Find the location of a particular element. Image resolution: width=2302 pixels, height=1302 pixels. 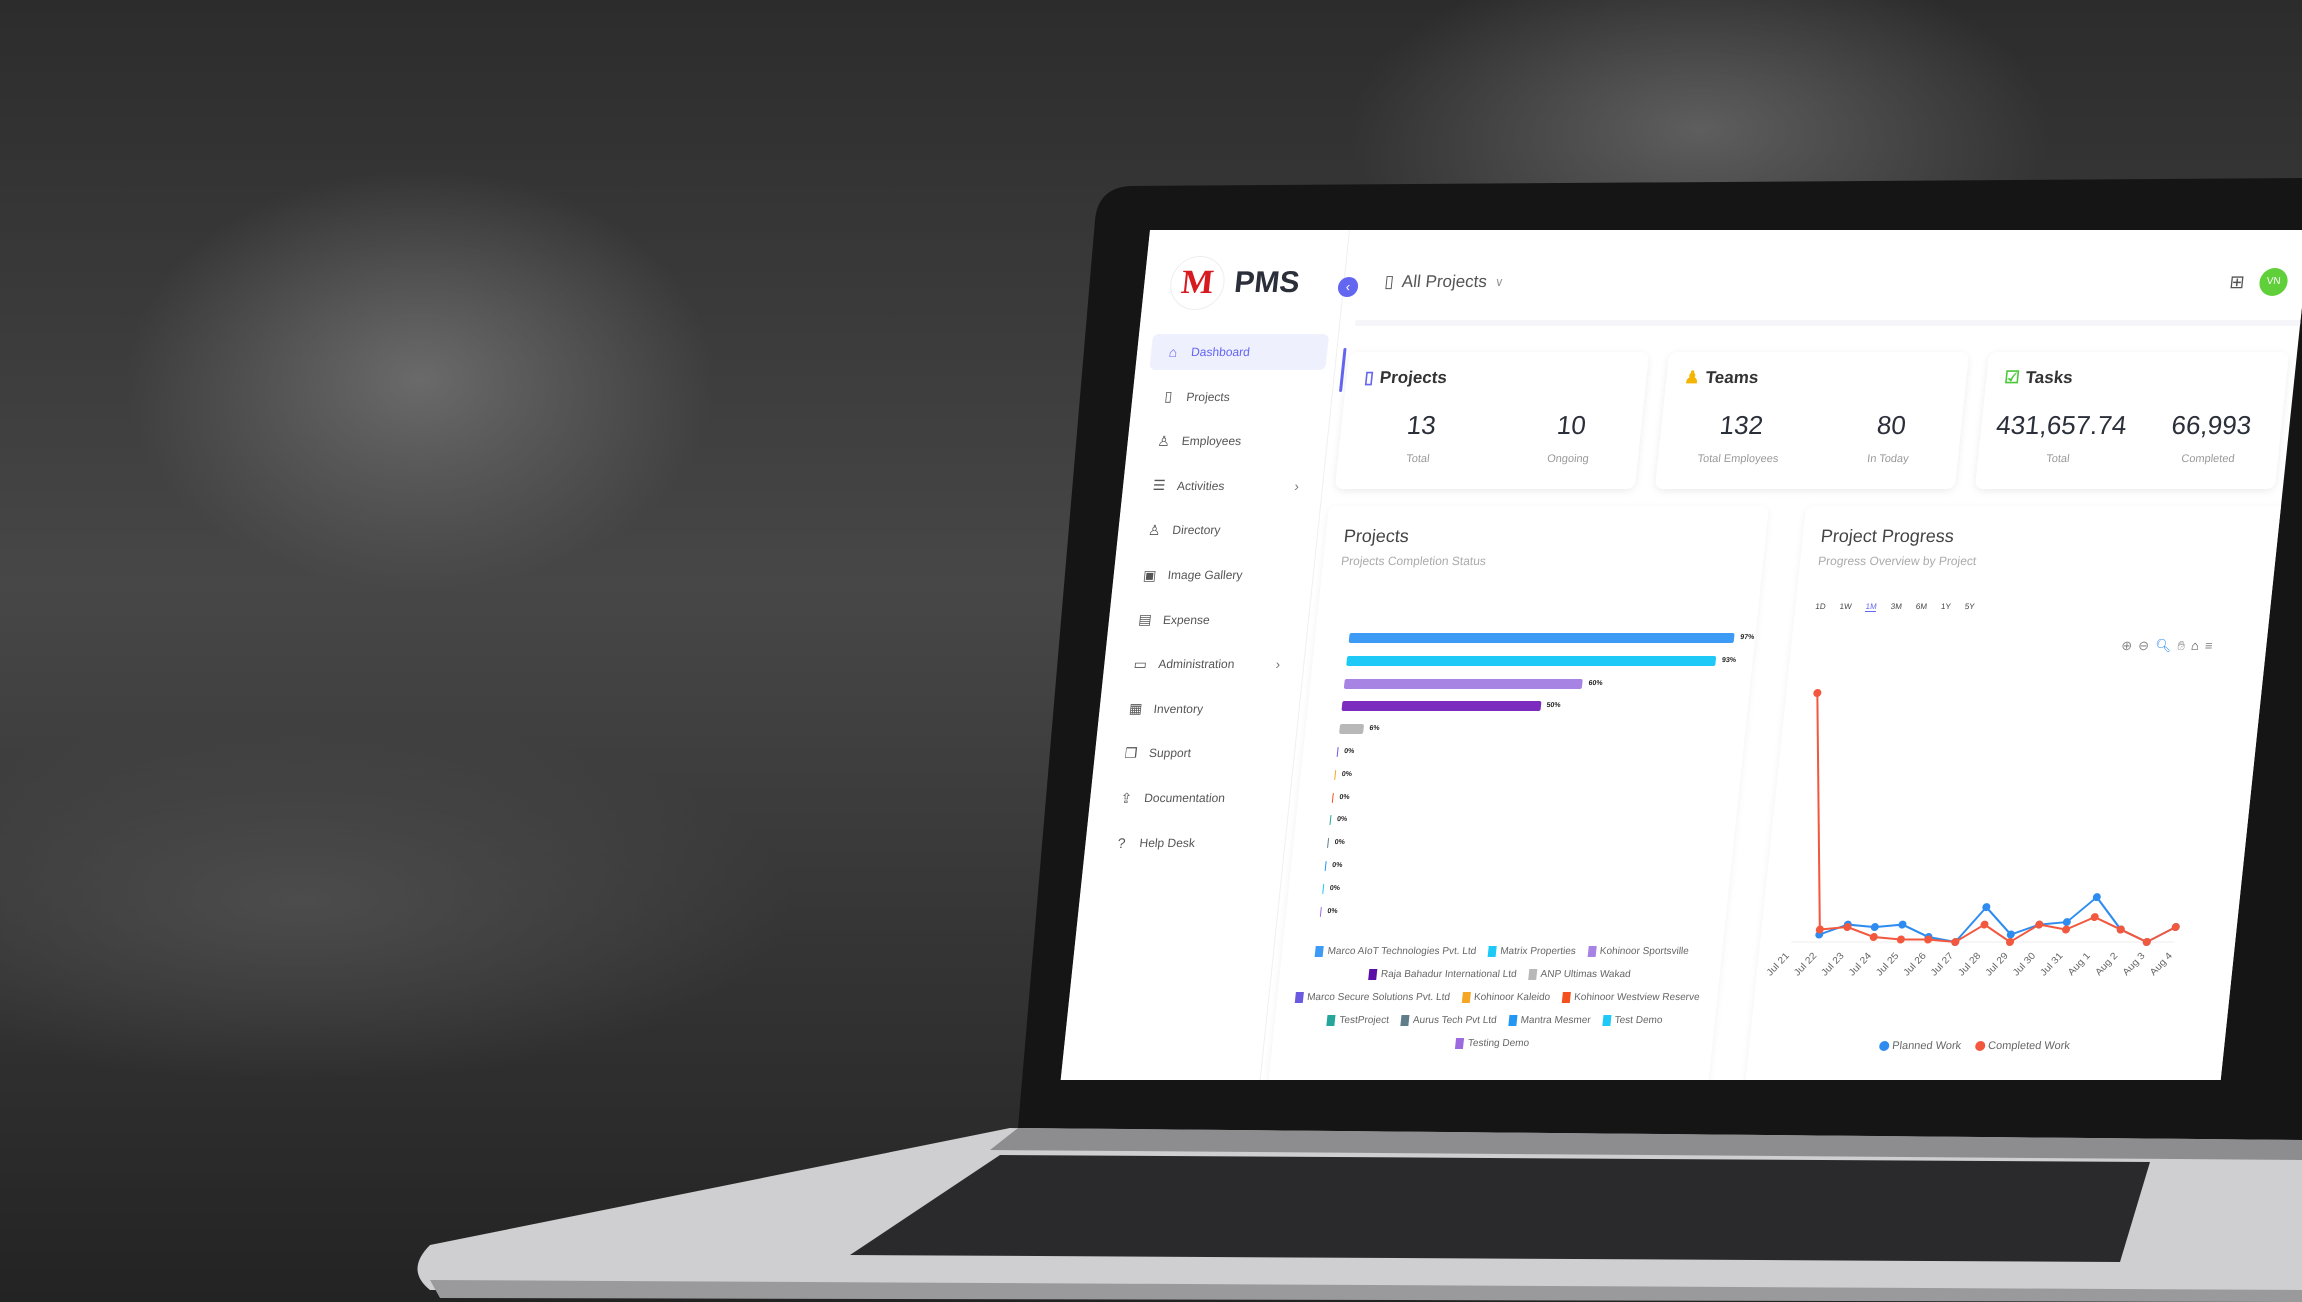

stat: 132 Total Employees is located at coordinates (1740, 437).